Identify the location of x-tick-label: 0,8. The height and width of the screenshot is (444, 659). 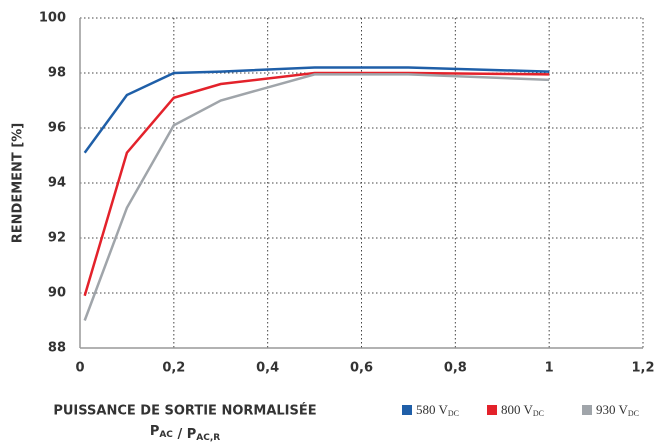
(455, 368).